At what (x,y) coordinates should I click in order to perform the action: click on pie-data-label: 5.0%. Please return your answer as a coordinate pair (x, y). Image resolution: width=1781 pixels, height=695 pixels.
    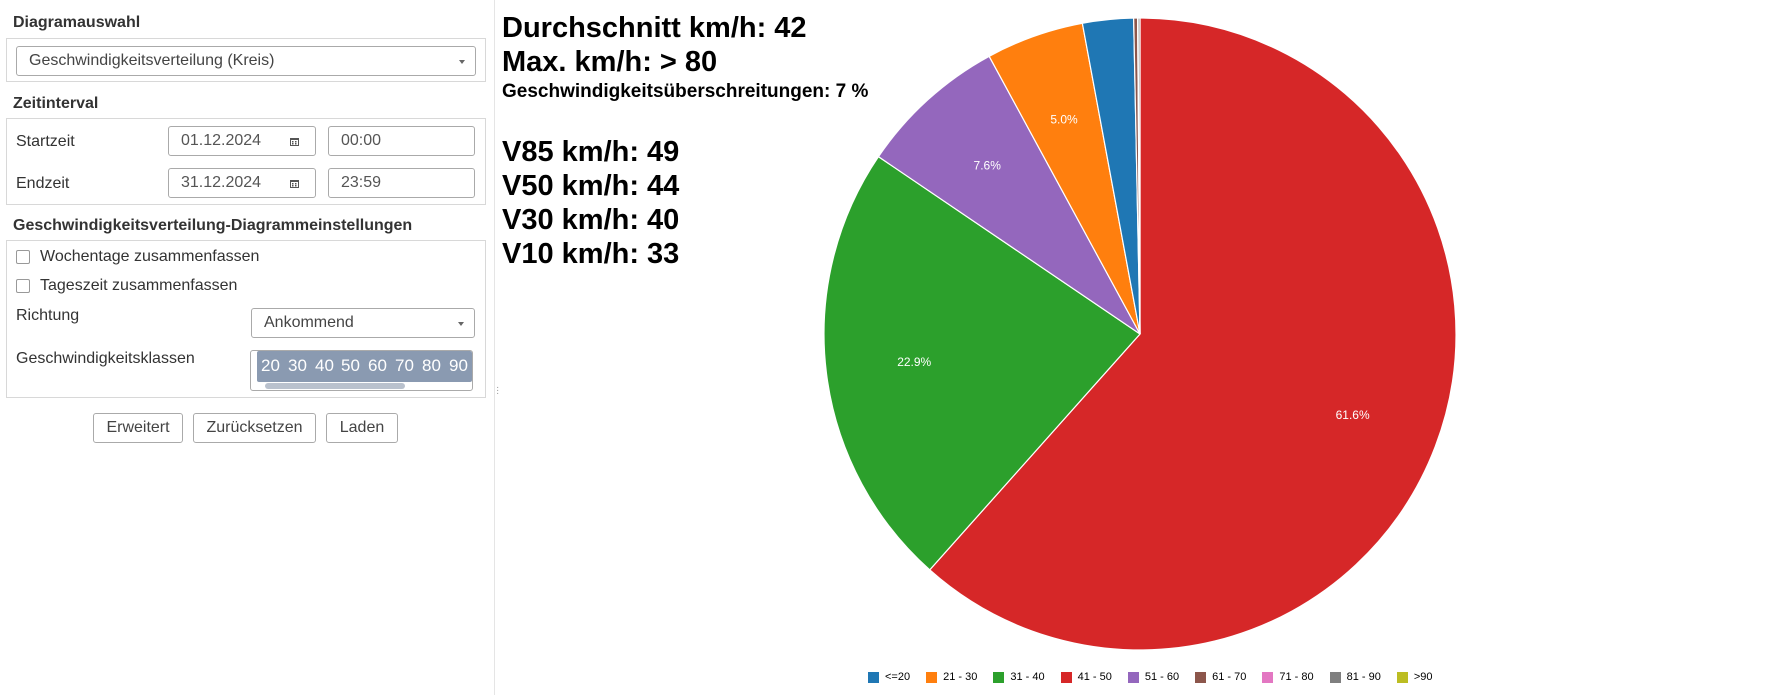
    Looking at the image, I should click on (1064, 120).